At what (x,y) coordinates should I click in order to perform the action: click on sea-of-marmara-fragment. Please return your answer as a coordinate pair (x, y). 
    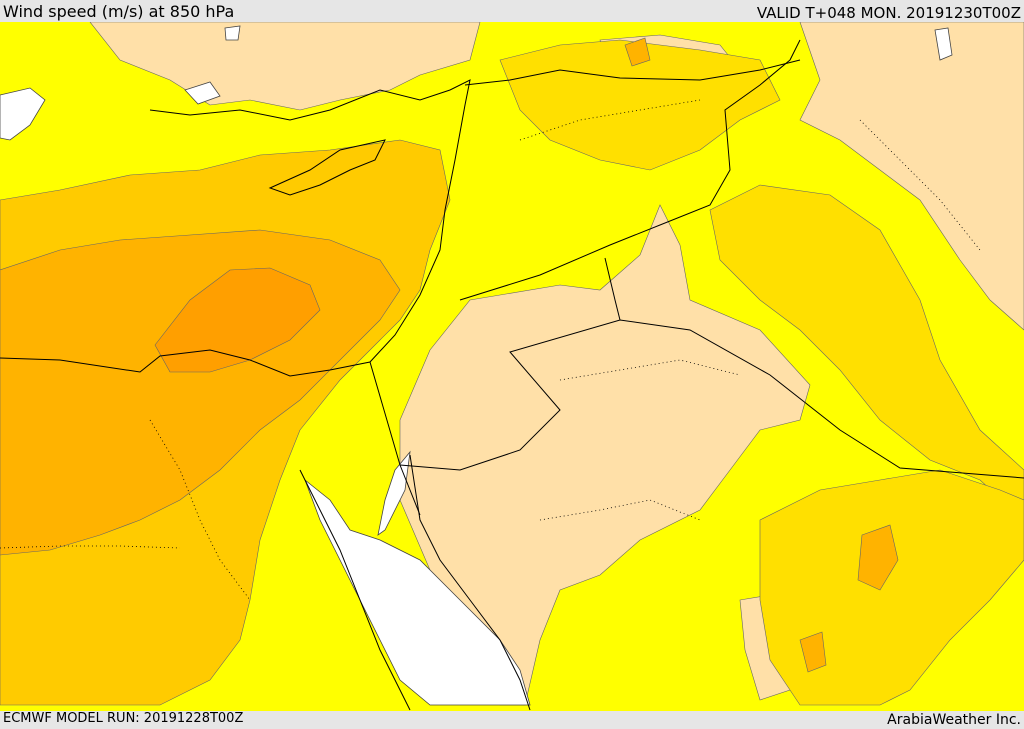
    Looking at the image, I should click on (202, 93).